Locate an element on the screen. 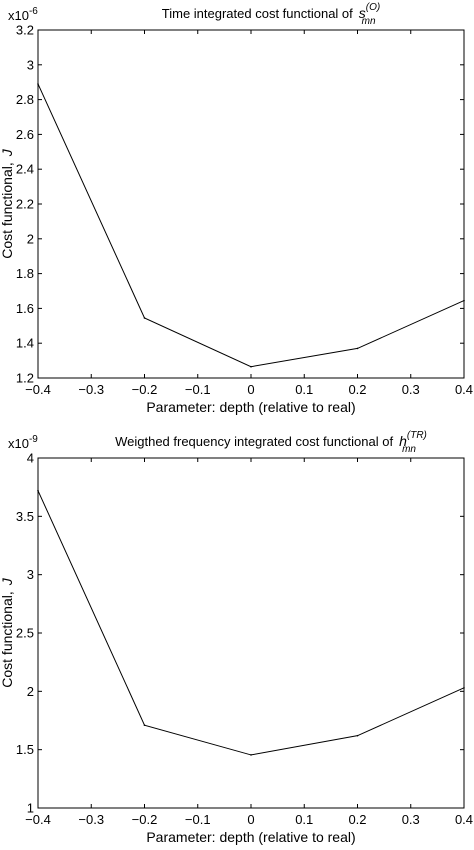 The height and width of the screenshot is (850, 474). chart-title-superscript: (O) is located at coordinates (373, 7).